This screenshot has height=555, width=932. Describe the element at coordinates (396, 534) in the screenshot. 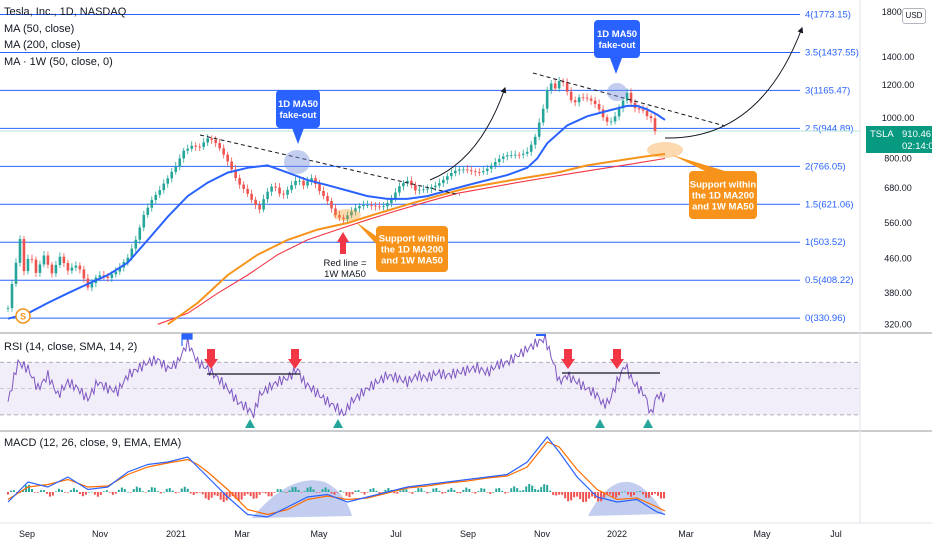

I see `x-tick-label: Jul` at that location.